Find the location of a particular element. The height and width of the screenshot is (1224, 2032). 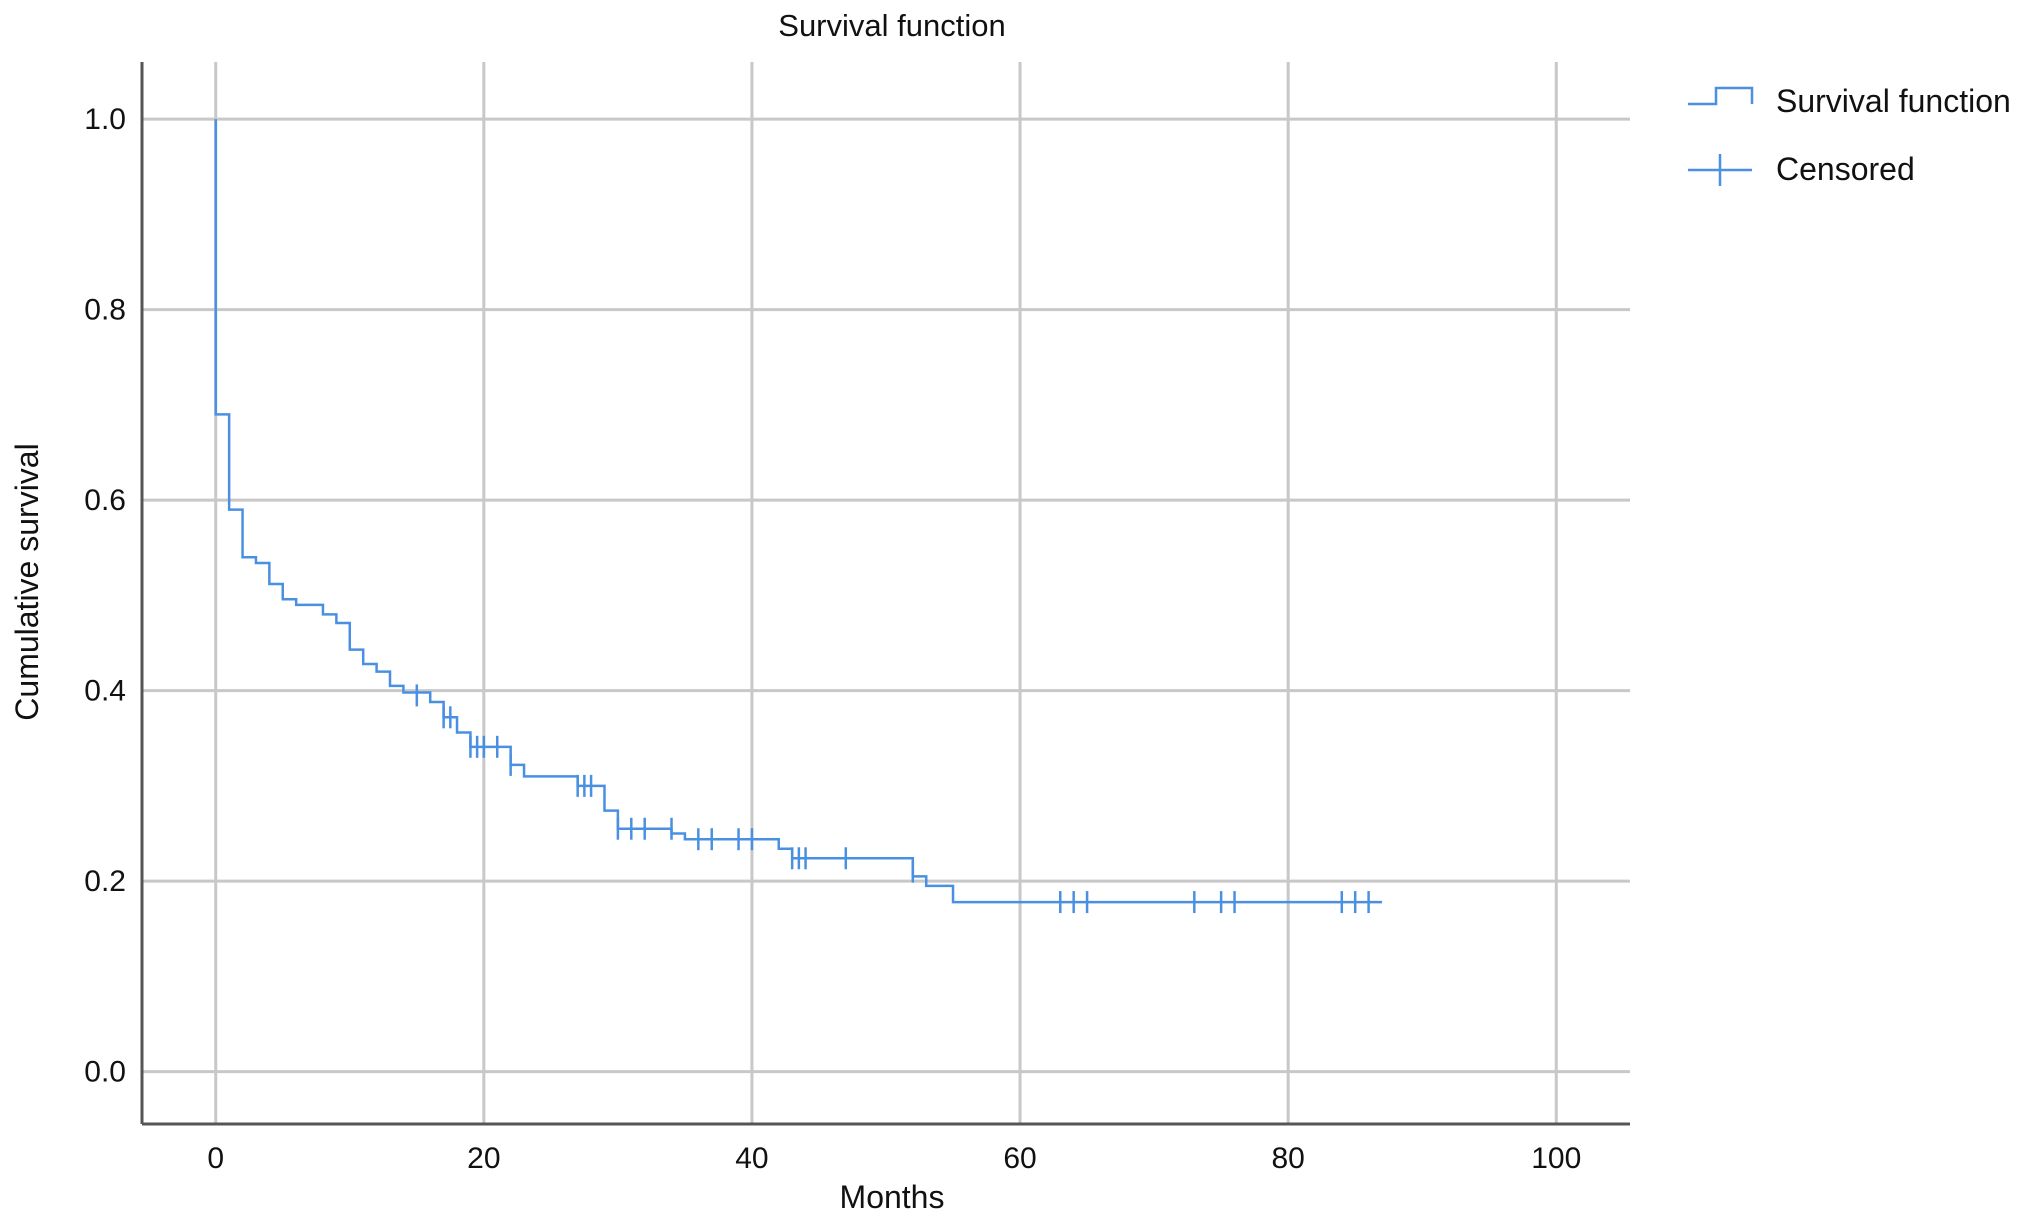

chart-title: Survival function is located at coordinates (891, 25).